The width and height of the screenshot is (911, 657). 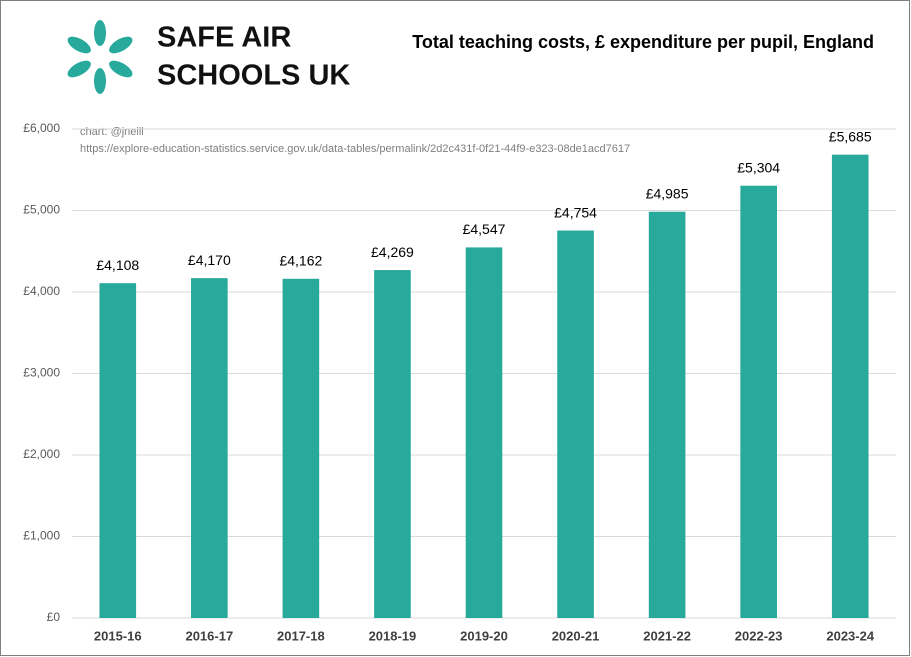 I want to click on x-tick-label: 2017-18, so click(x=301, y=635).